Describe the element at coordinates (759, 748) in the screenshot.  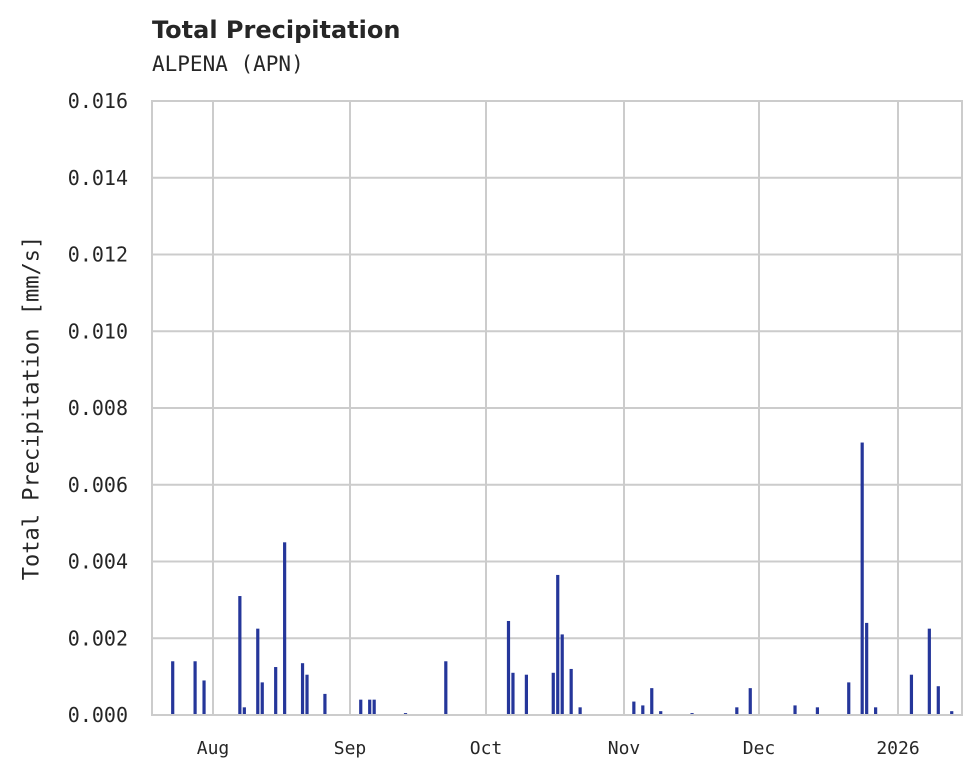
I see `x-tick-label: Dec` at that location.